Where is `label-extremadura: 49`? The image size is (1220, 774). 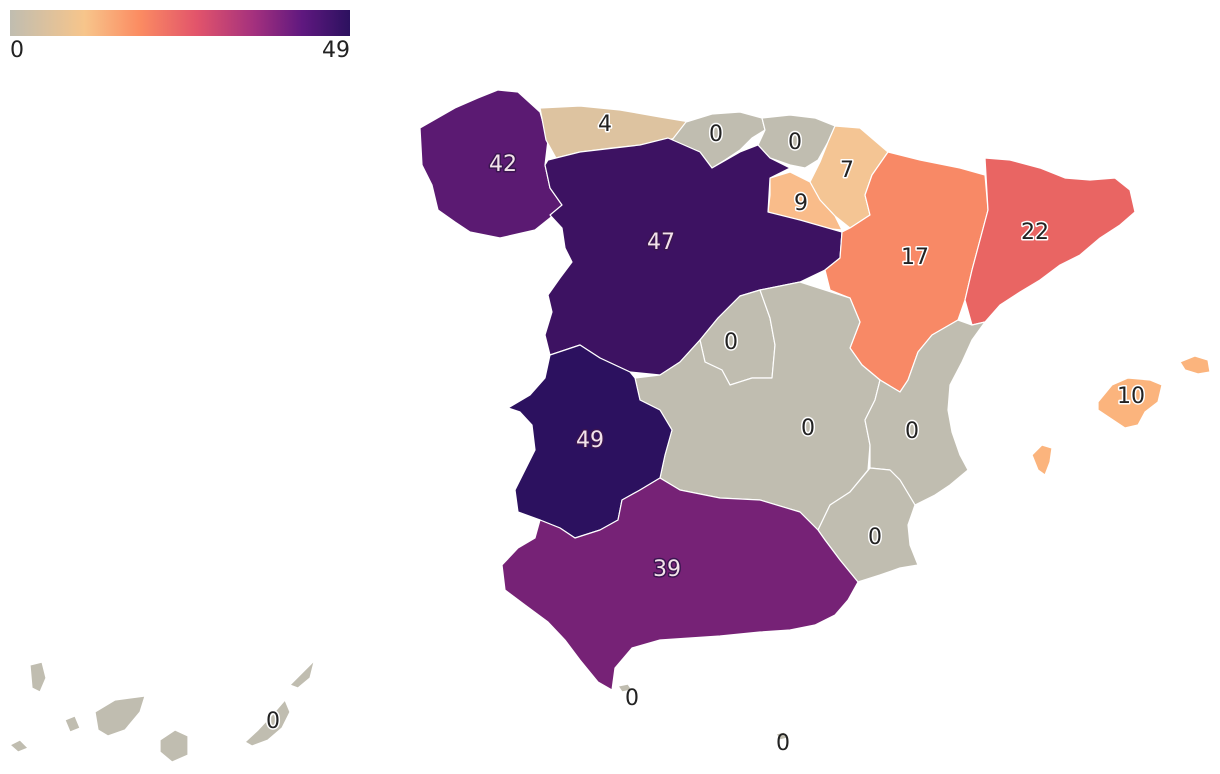 label-extremadura: 49 is located at coordinates (590, 440).